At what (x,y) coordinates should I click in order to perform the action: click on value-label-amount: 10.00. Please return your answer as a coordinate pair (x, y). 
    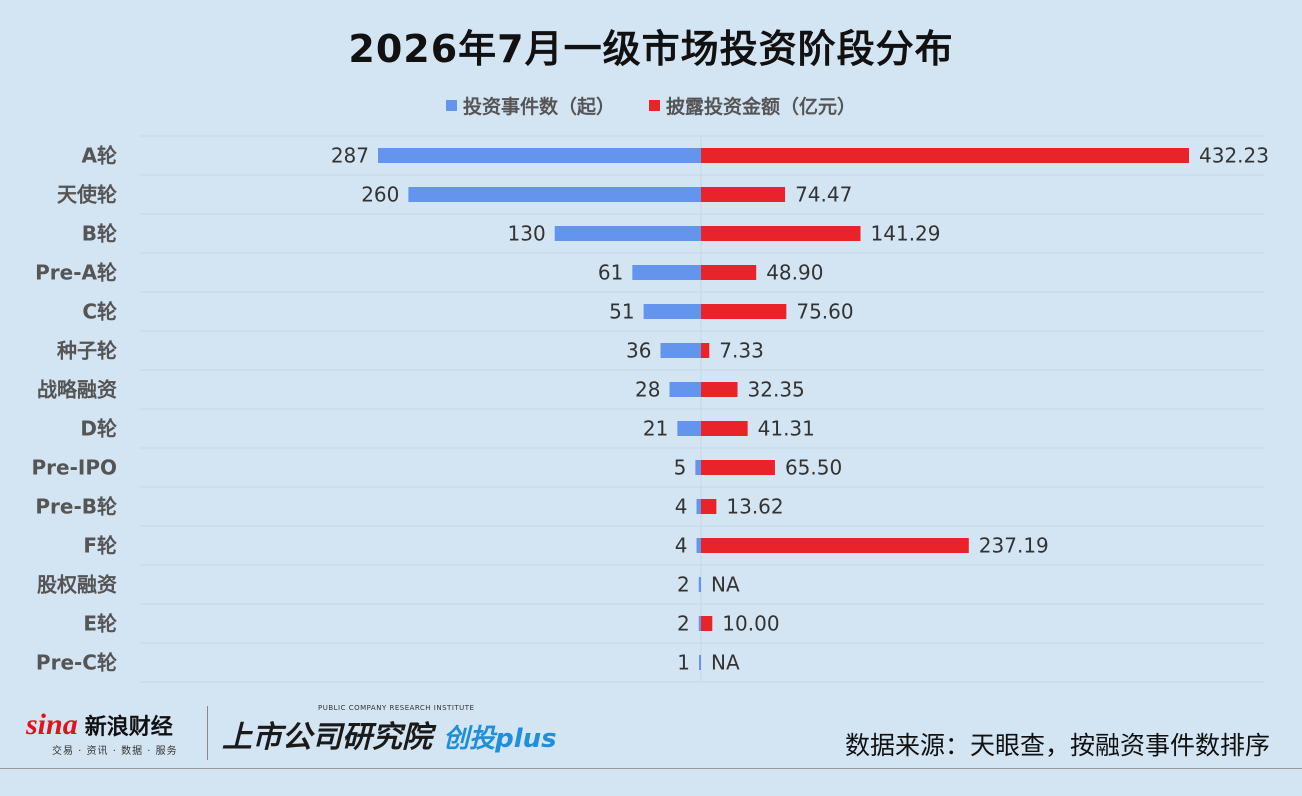
    Looking at the image, I should click on (750, 624).